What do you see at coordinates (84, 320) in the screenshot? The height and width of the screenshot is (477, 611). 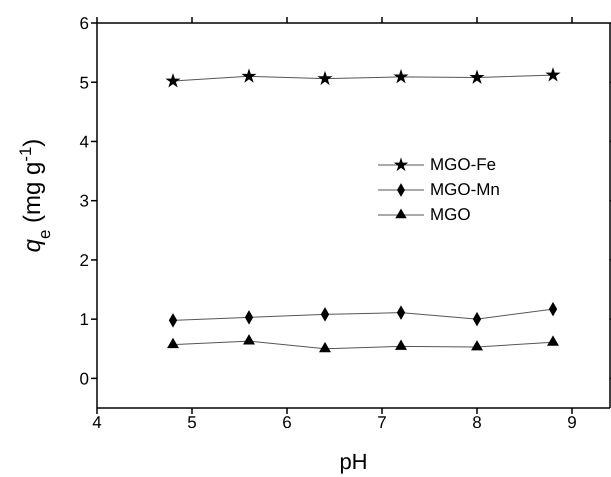 I see `y-tick-label: 1` at bounding box center [84, 320].